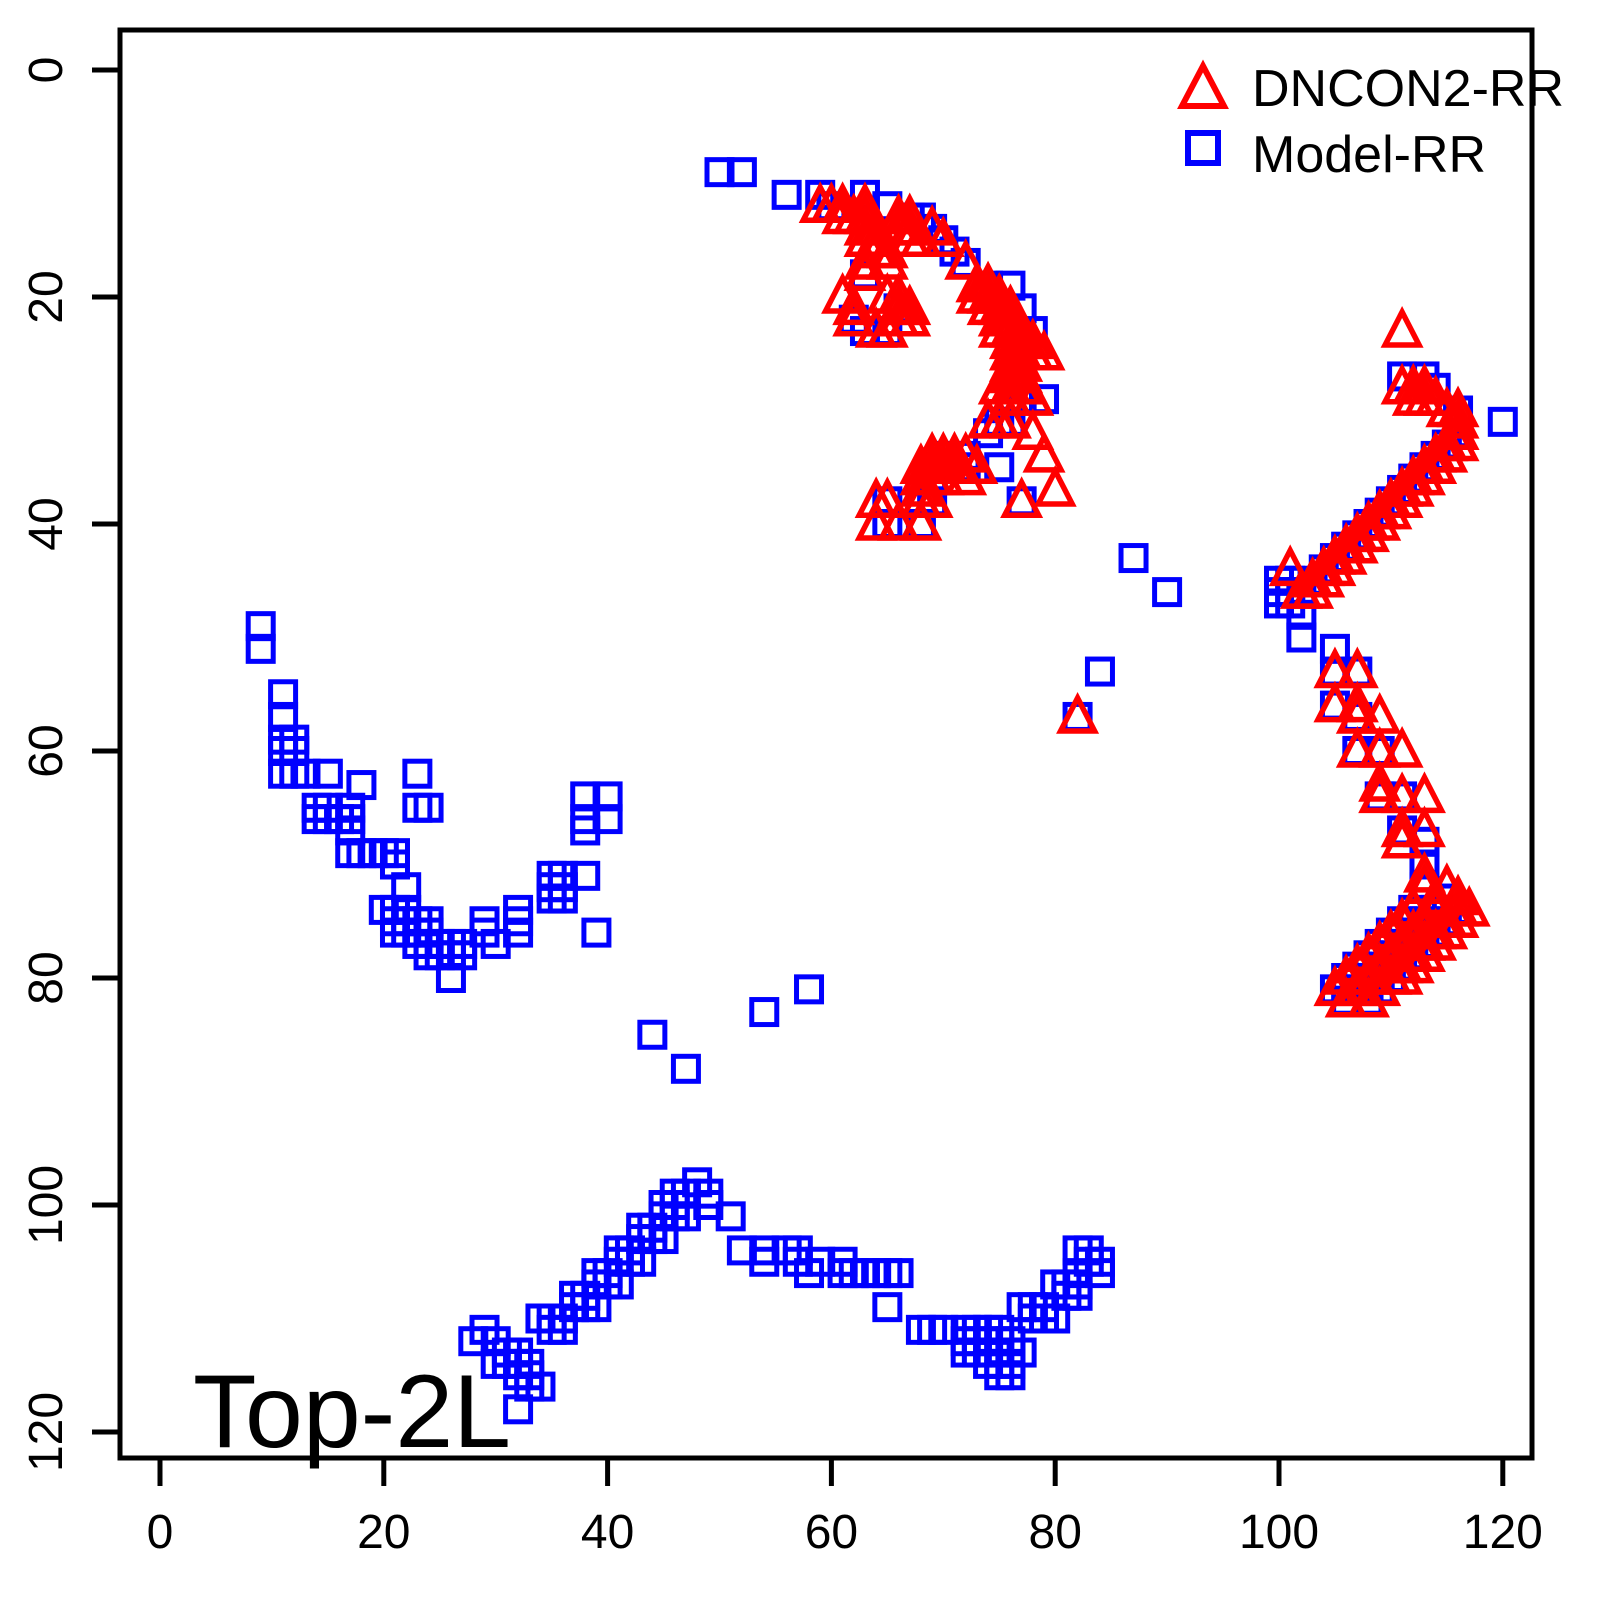 This screenshot has width=1600, height=1605. I want to click on x-axis: 0 20 40 60 80 100 120, so click(845, 1508).